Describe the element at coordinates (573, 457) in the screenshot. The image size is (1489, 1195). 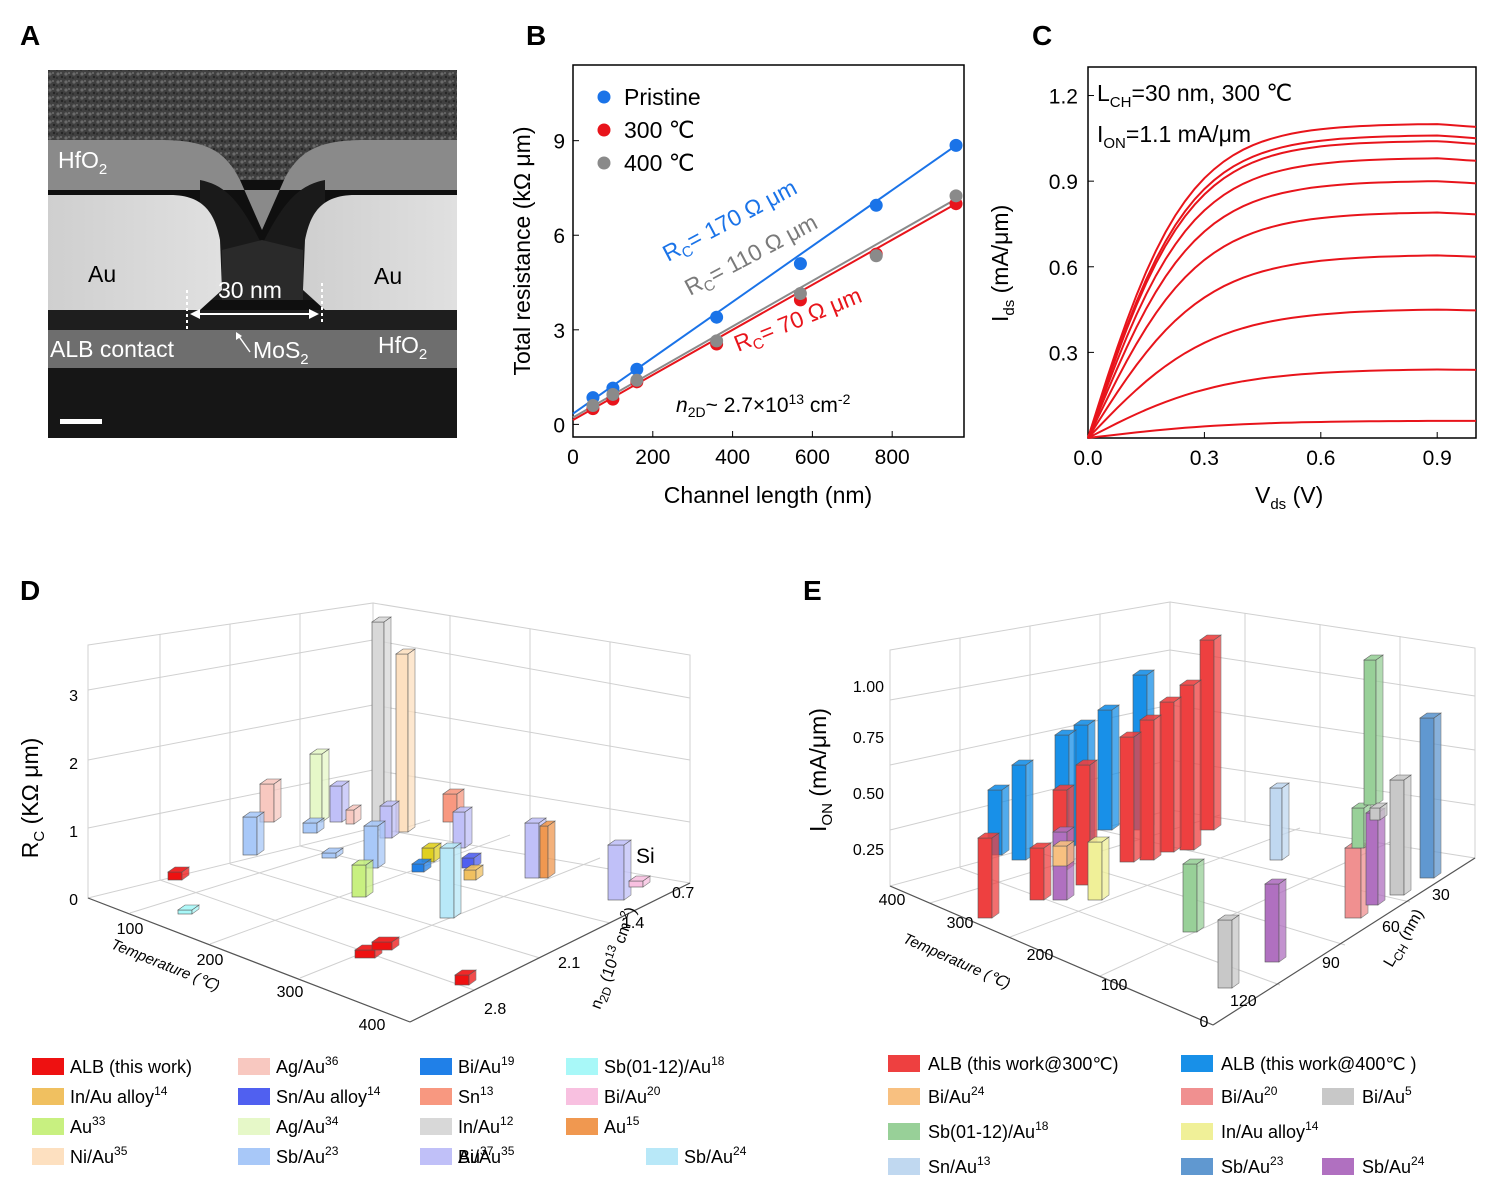
I see `chart-b-xtick-label: 0` at that location.